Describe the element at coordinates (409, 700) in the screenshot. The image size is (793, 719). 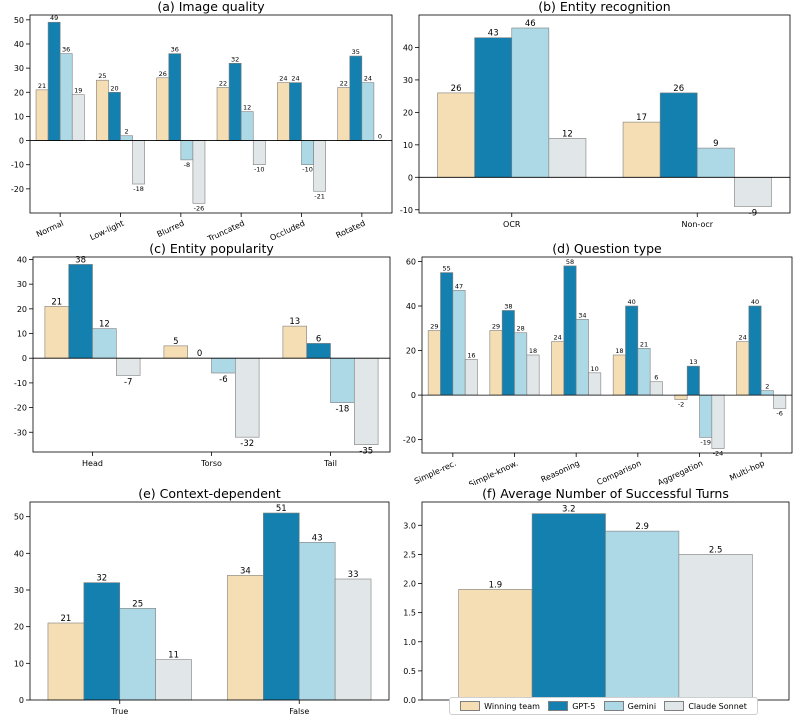
I see `y-tick-label: 0.0` at that location.